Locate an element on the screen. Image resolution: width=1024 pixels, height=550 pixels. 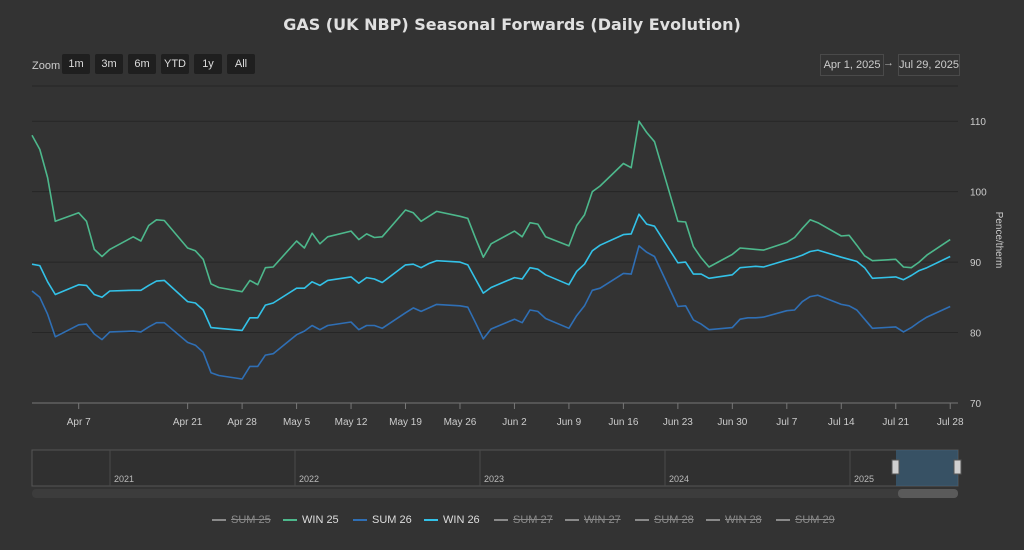
legend-item-win-25: WIN 25 is located at coordinates (311, 520).